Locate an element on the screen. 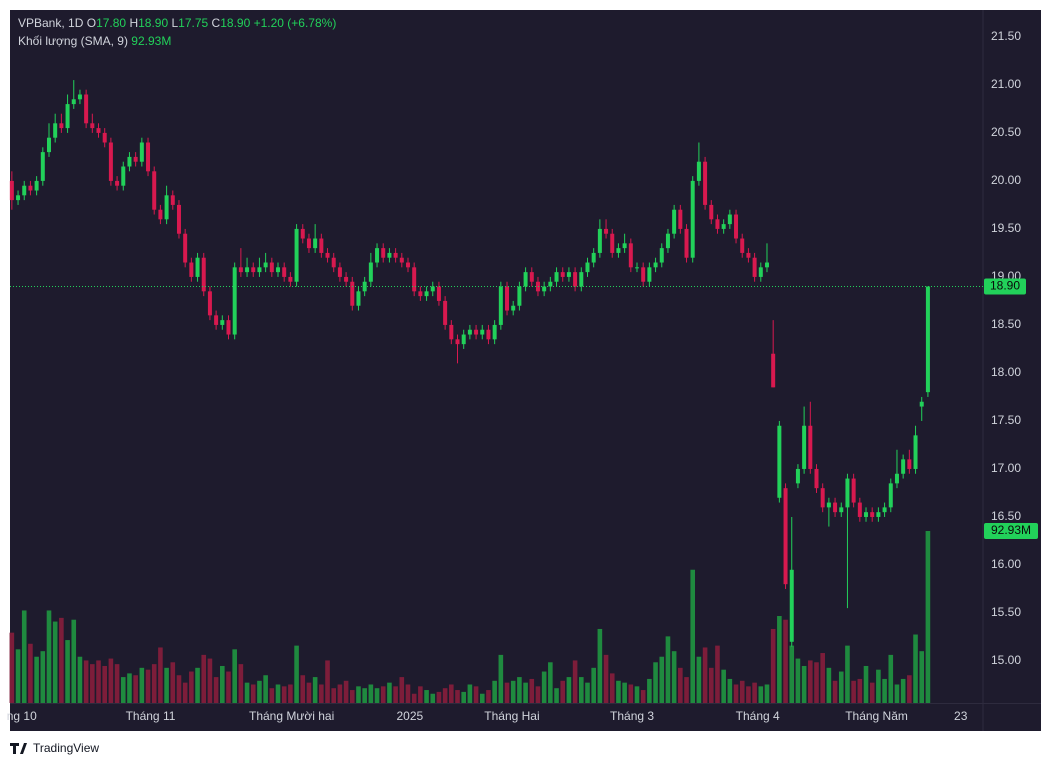  last-volume-tag is located at coordinates (1011, 531).